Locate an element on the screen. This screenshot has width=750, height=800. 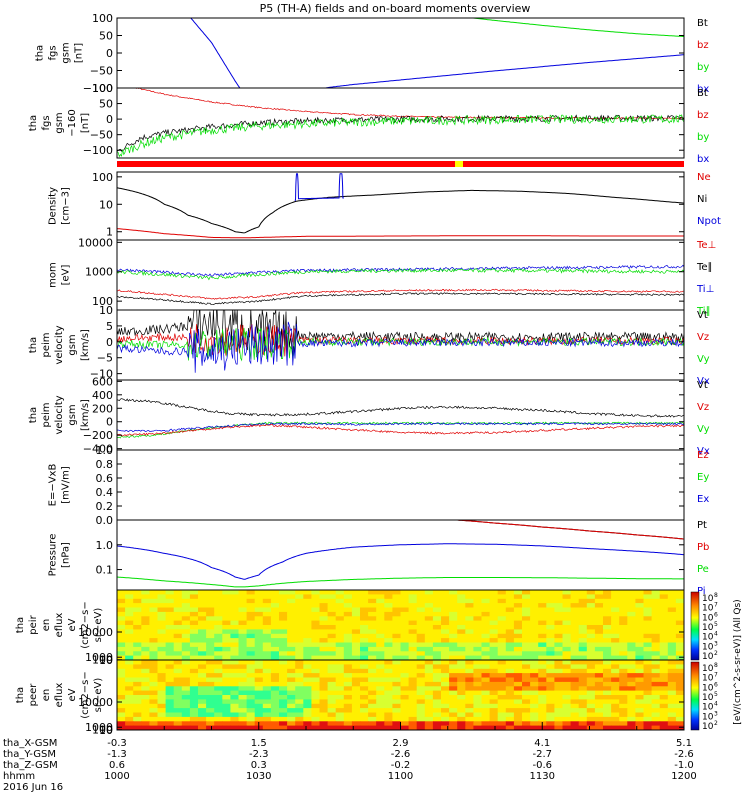
y-axis-label: eV is located at coordinates (72, 694).